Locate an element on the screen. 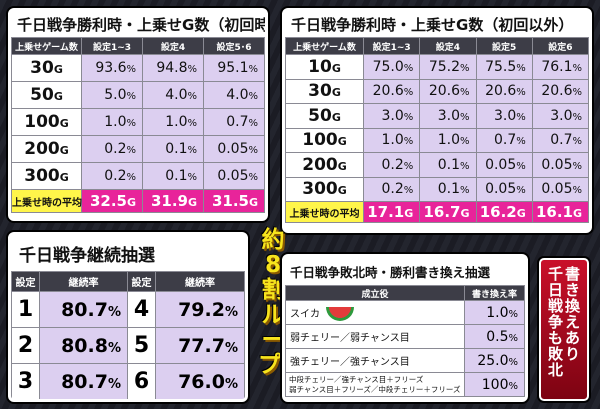  games-cell: 200G is located at coordinates (46, 149).